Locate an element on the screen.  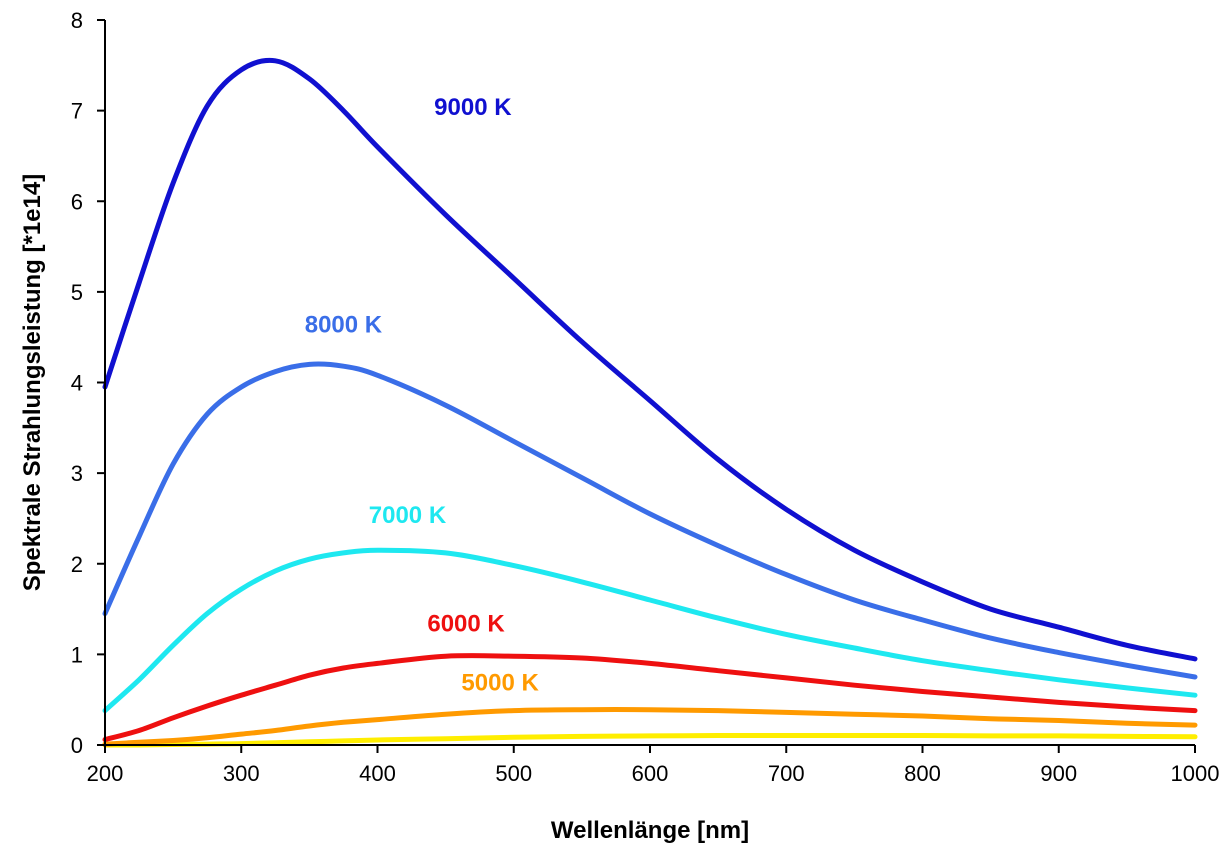
x-tick-label: 700 is located at coordinates (786, 773).